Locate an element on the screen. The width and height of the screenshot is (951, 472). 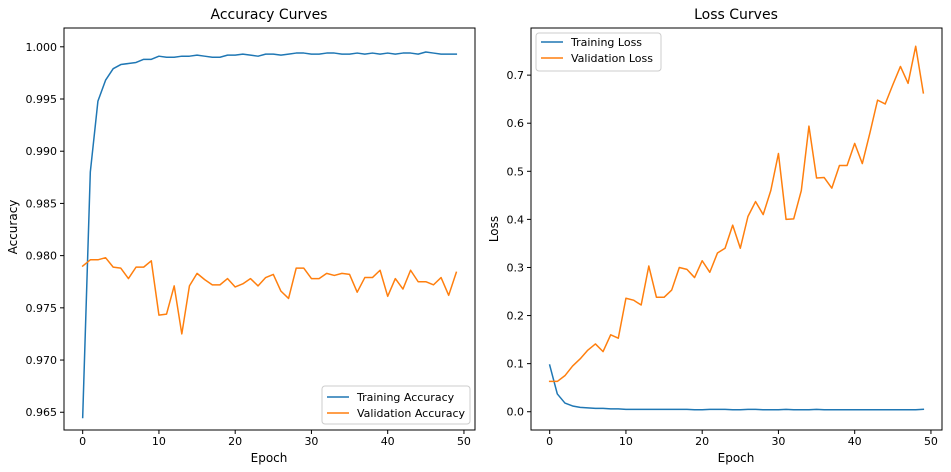
y-tick-label: 0.995 is located at coordinates (42, 99).